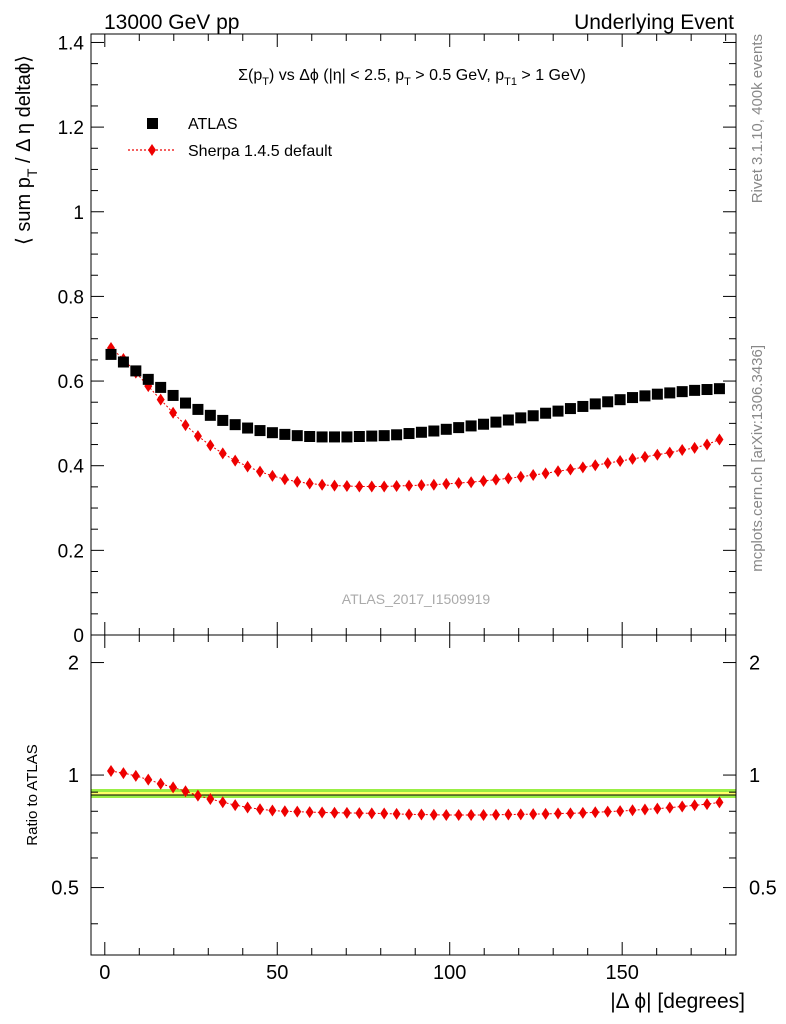 Image resolution: width=786 pixels, height=1024 pixels. I want to click on sherpa-line, so click(415, 417).